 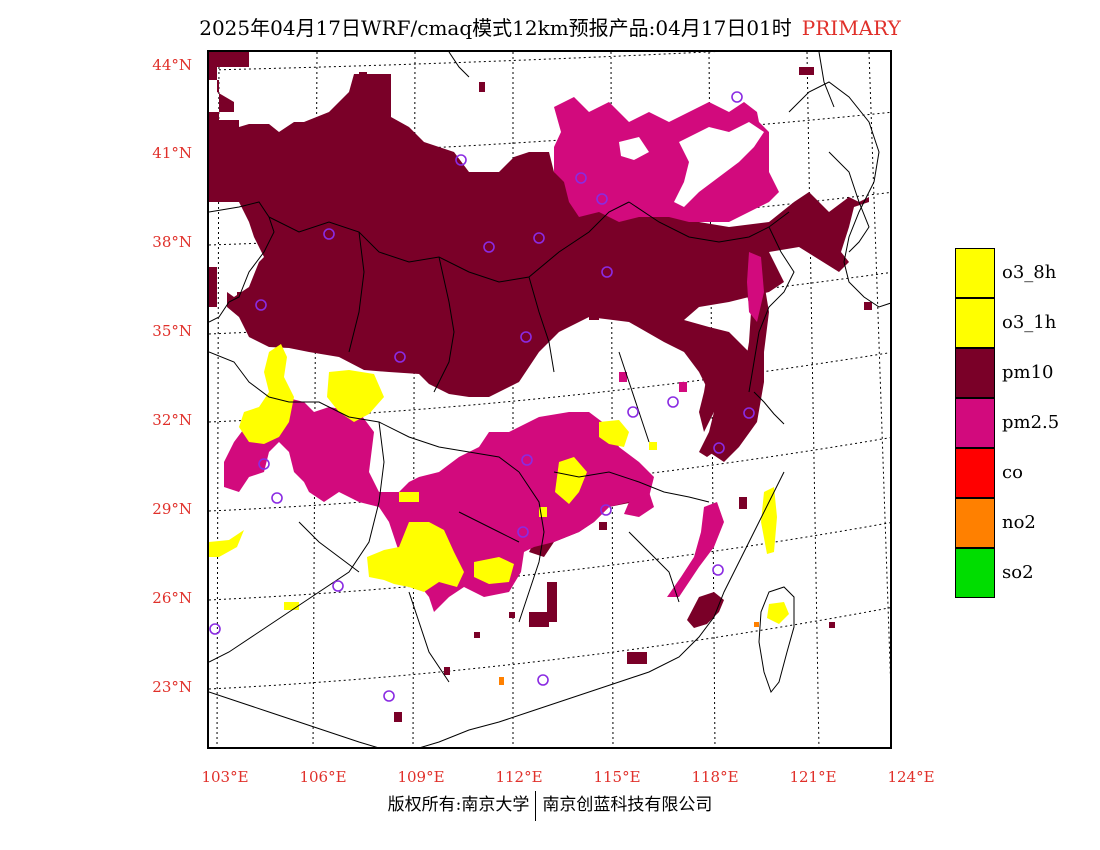 I want to click on lon-label-103: 103°E, so click(x=225, y=777).